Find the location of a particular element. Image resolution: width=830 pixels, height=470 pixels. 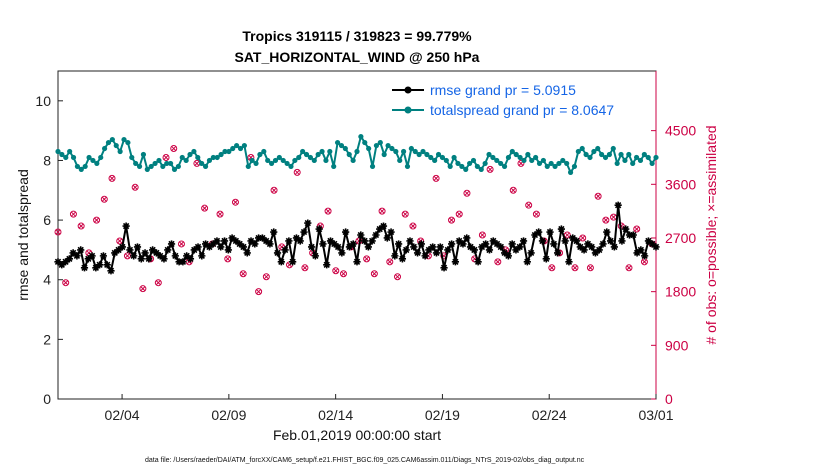

legend-rmse-label: rmse grand pr = 5.0915 is located at coordinates (503, 90).